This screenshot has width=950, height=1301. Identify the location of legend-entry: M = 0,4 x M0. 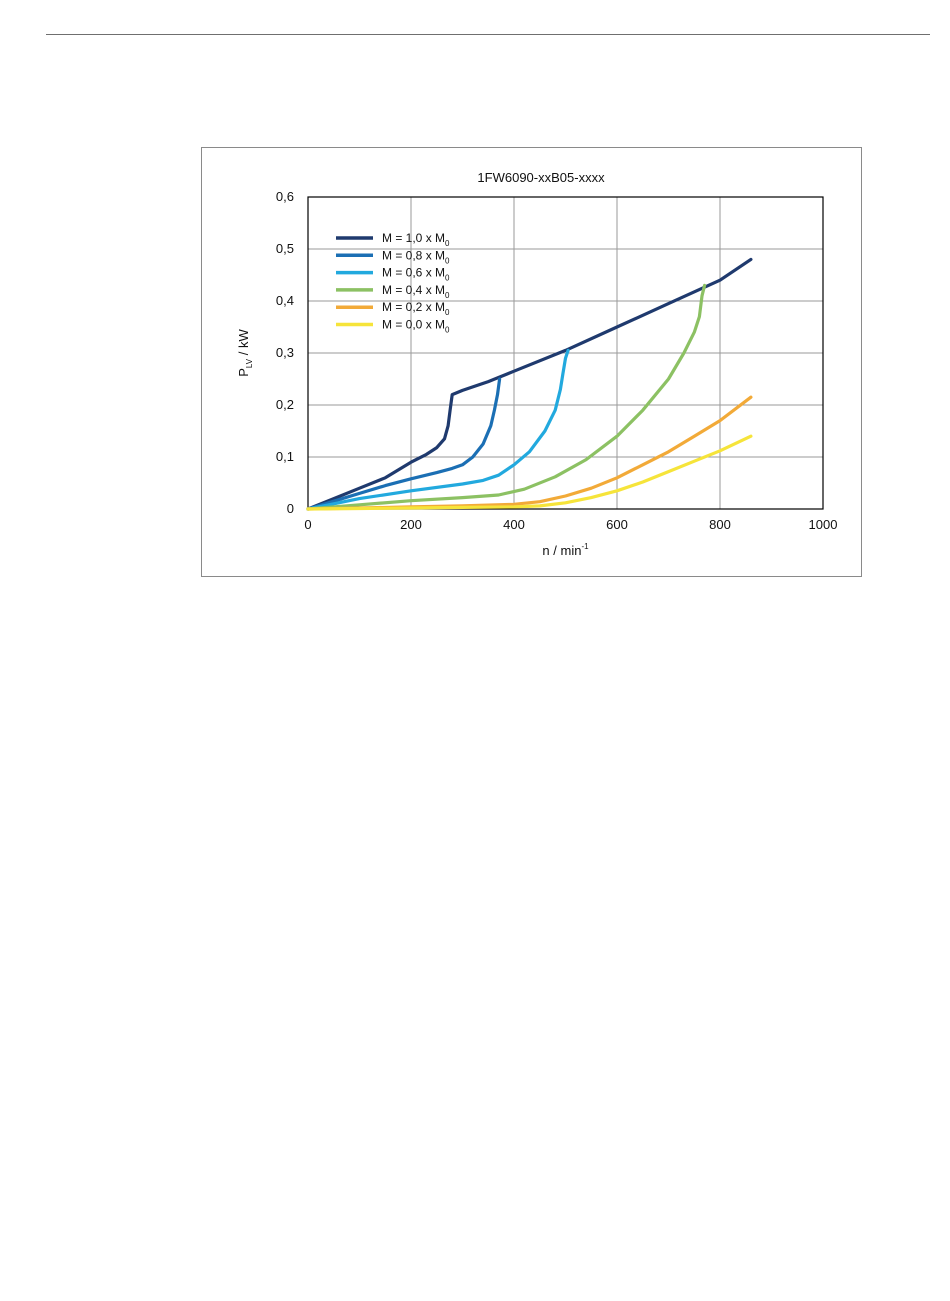
(416, 291).